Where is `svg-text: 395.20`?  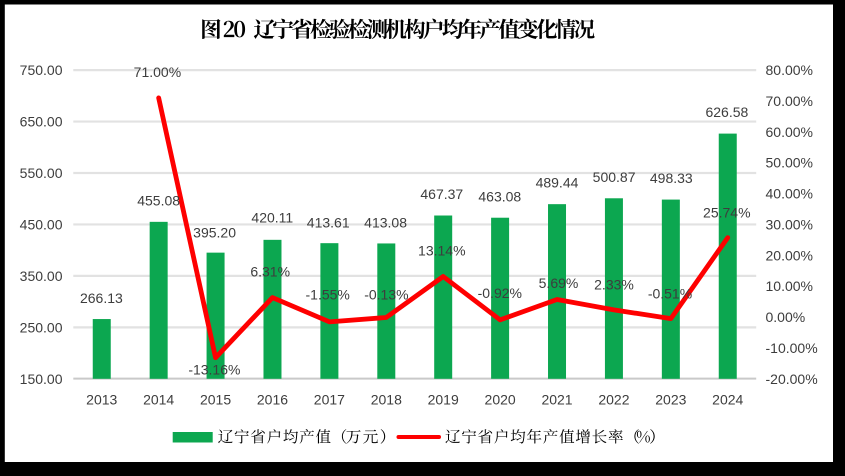 svg-text: 395.20 is located at coordinates (214, 233).